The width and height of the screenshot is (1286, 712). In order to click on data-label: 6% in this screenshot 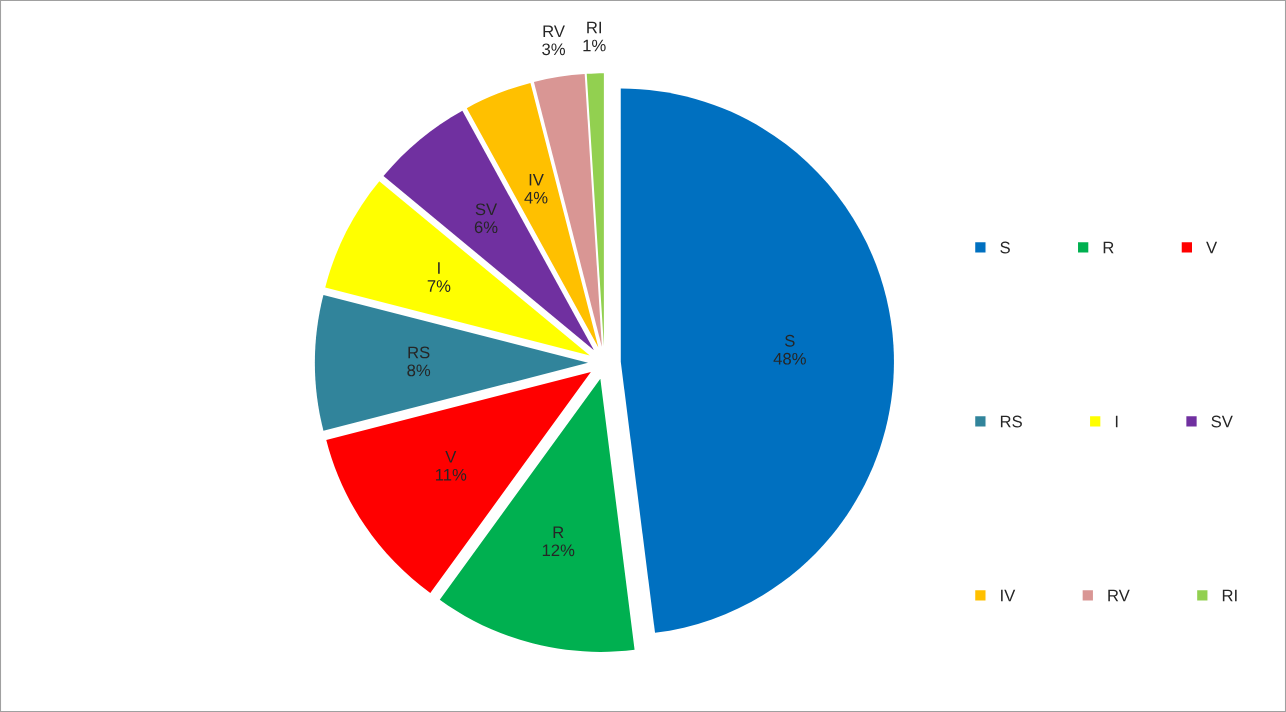, I will do `click(486, 227)`.